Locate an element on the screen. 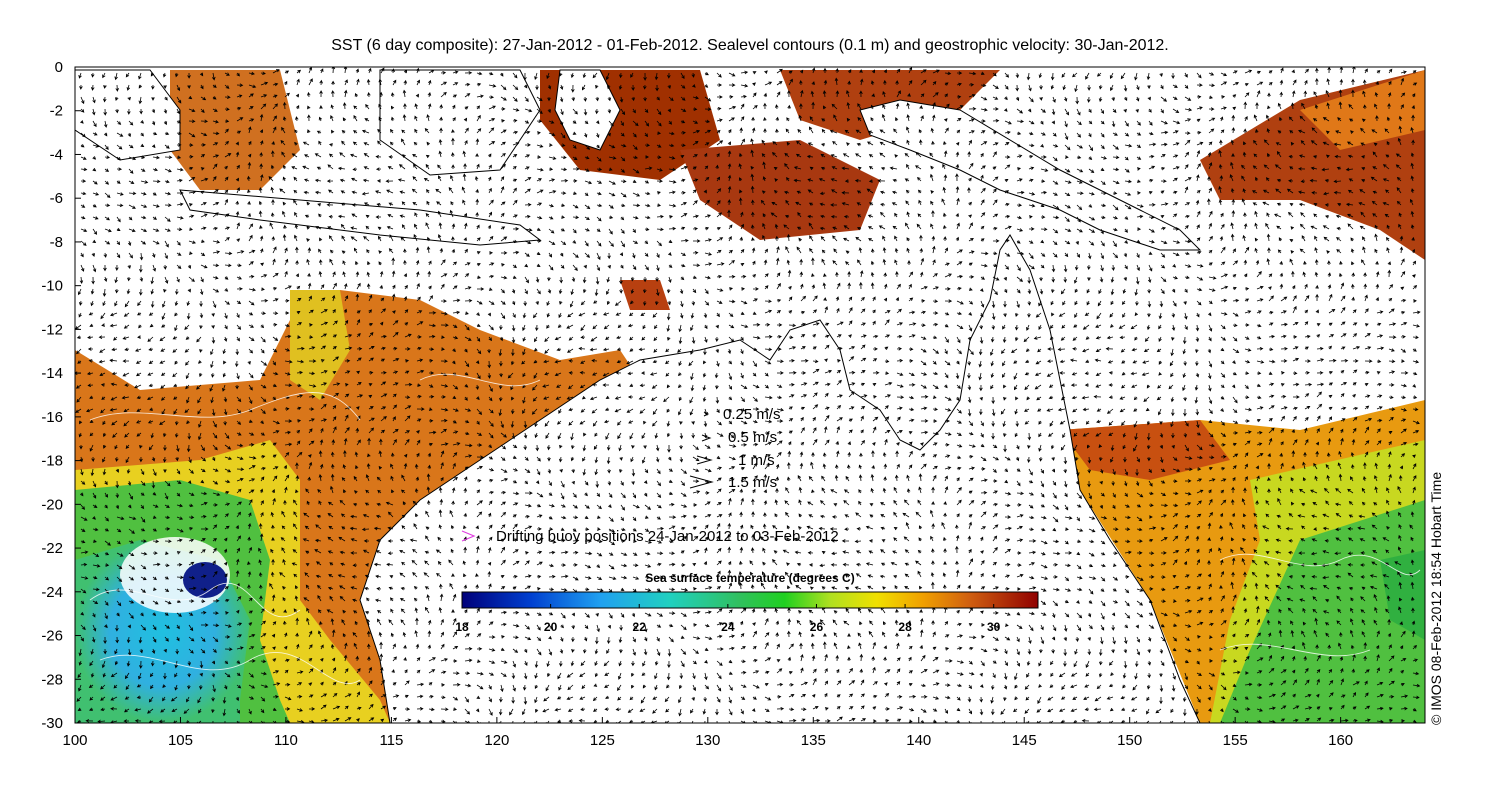 The image size is (1500, 790). velocity-legend-item-1: 0.5 m/s is located at coordinates (739, 437).